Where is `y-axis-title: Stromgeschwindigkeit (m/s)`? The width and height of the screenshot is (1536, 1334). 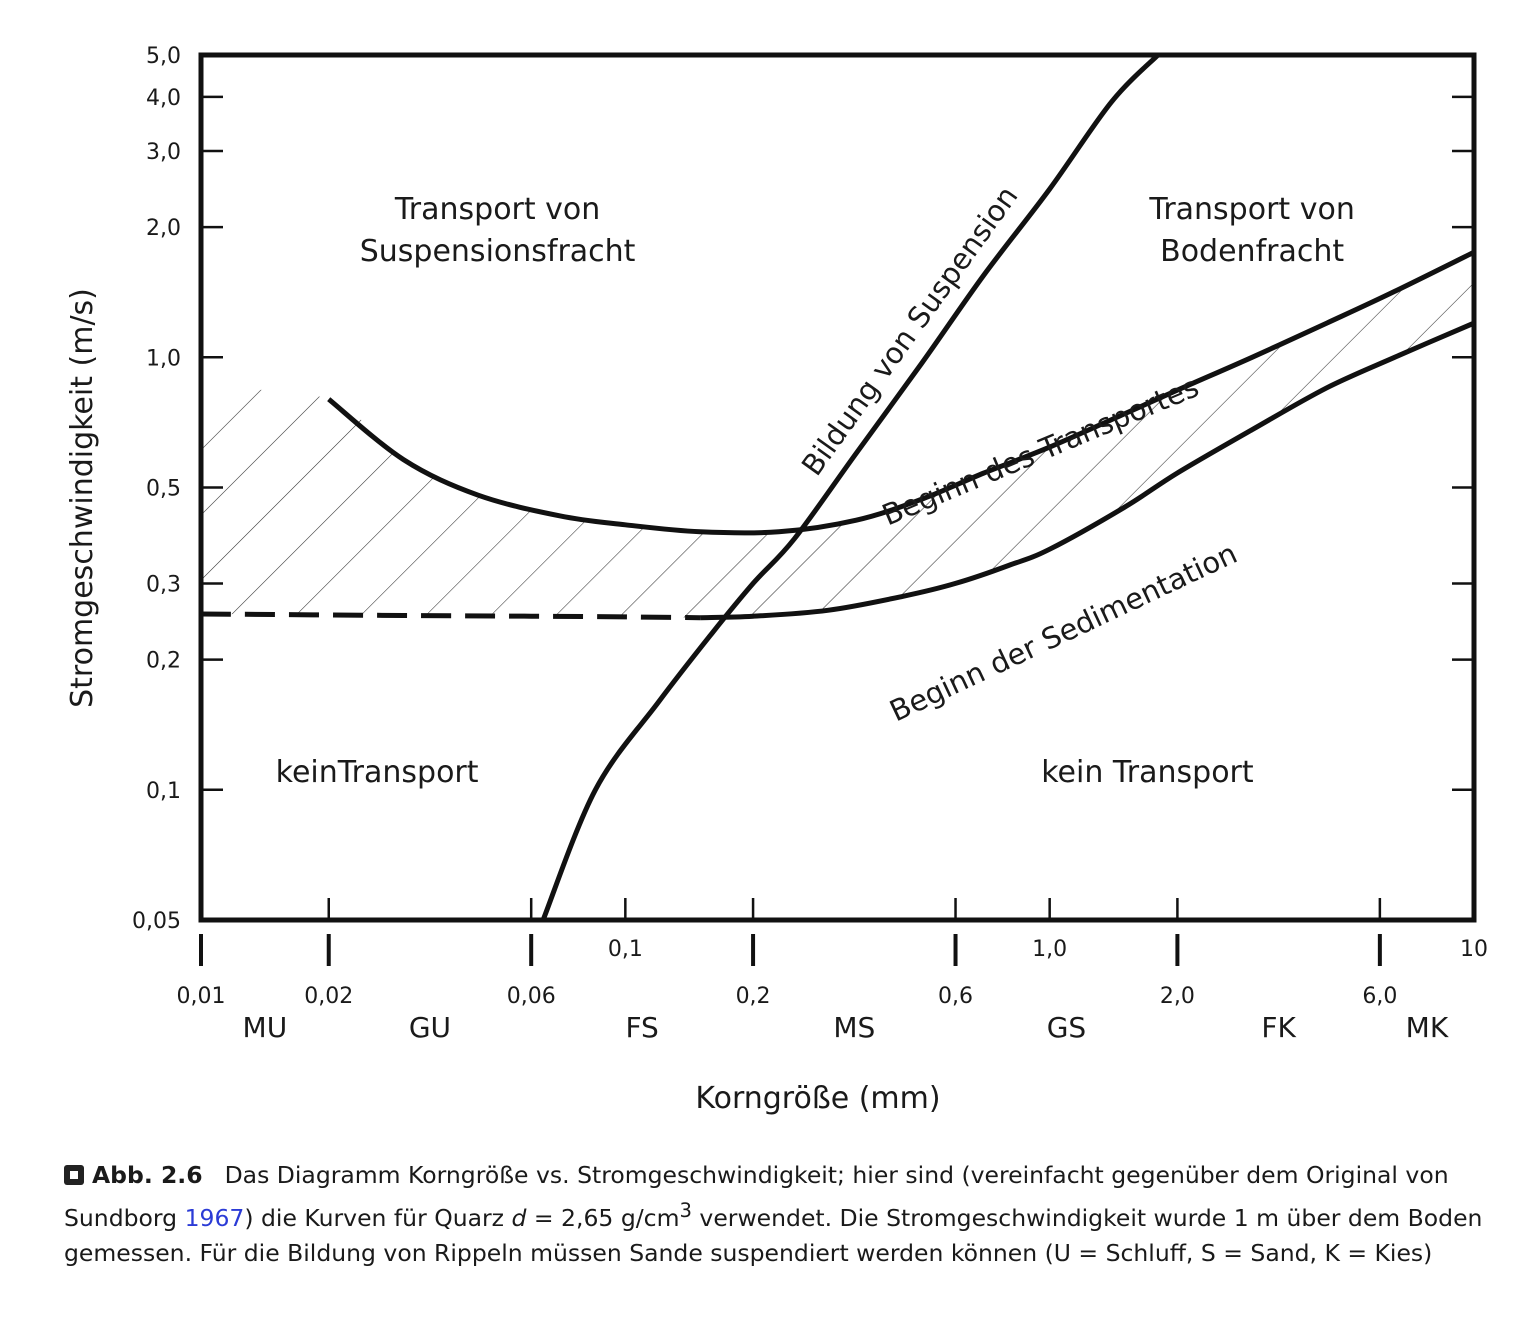 y-axis-title: Stromgeschwindigkeit (m/s) is located at coordinates (82, 498).